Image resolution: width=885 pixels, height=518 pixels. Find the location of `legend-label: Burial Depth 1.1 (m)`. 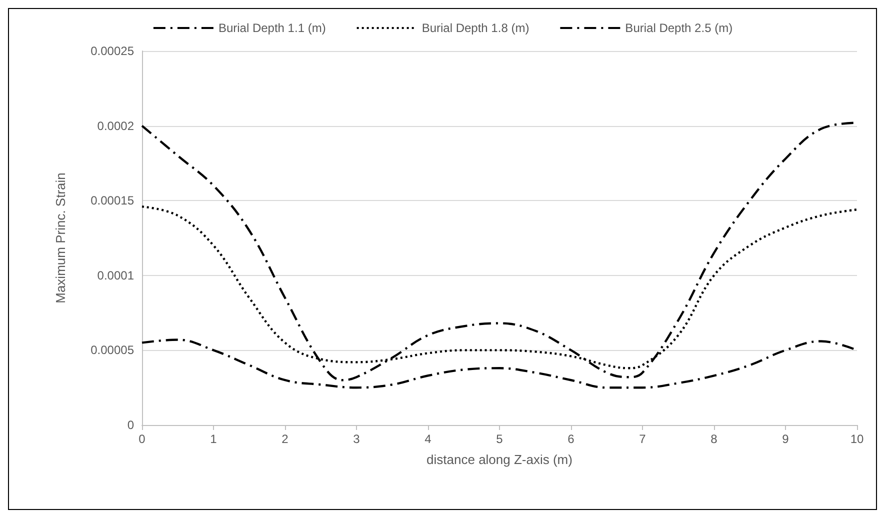

legend-label: Burial Depth 1.1 (m) is located at coordinates (272, 28).